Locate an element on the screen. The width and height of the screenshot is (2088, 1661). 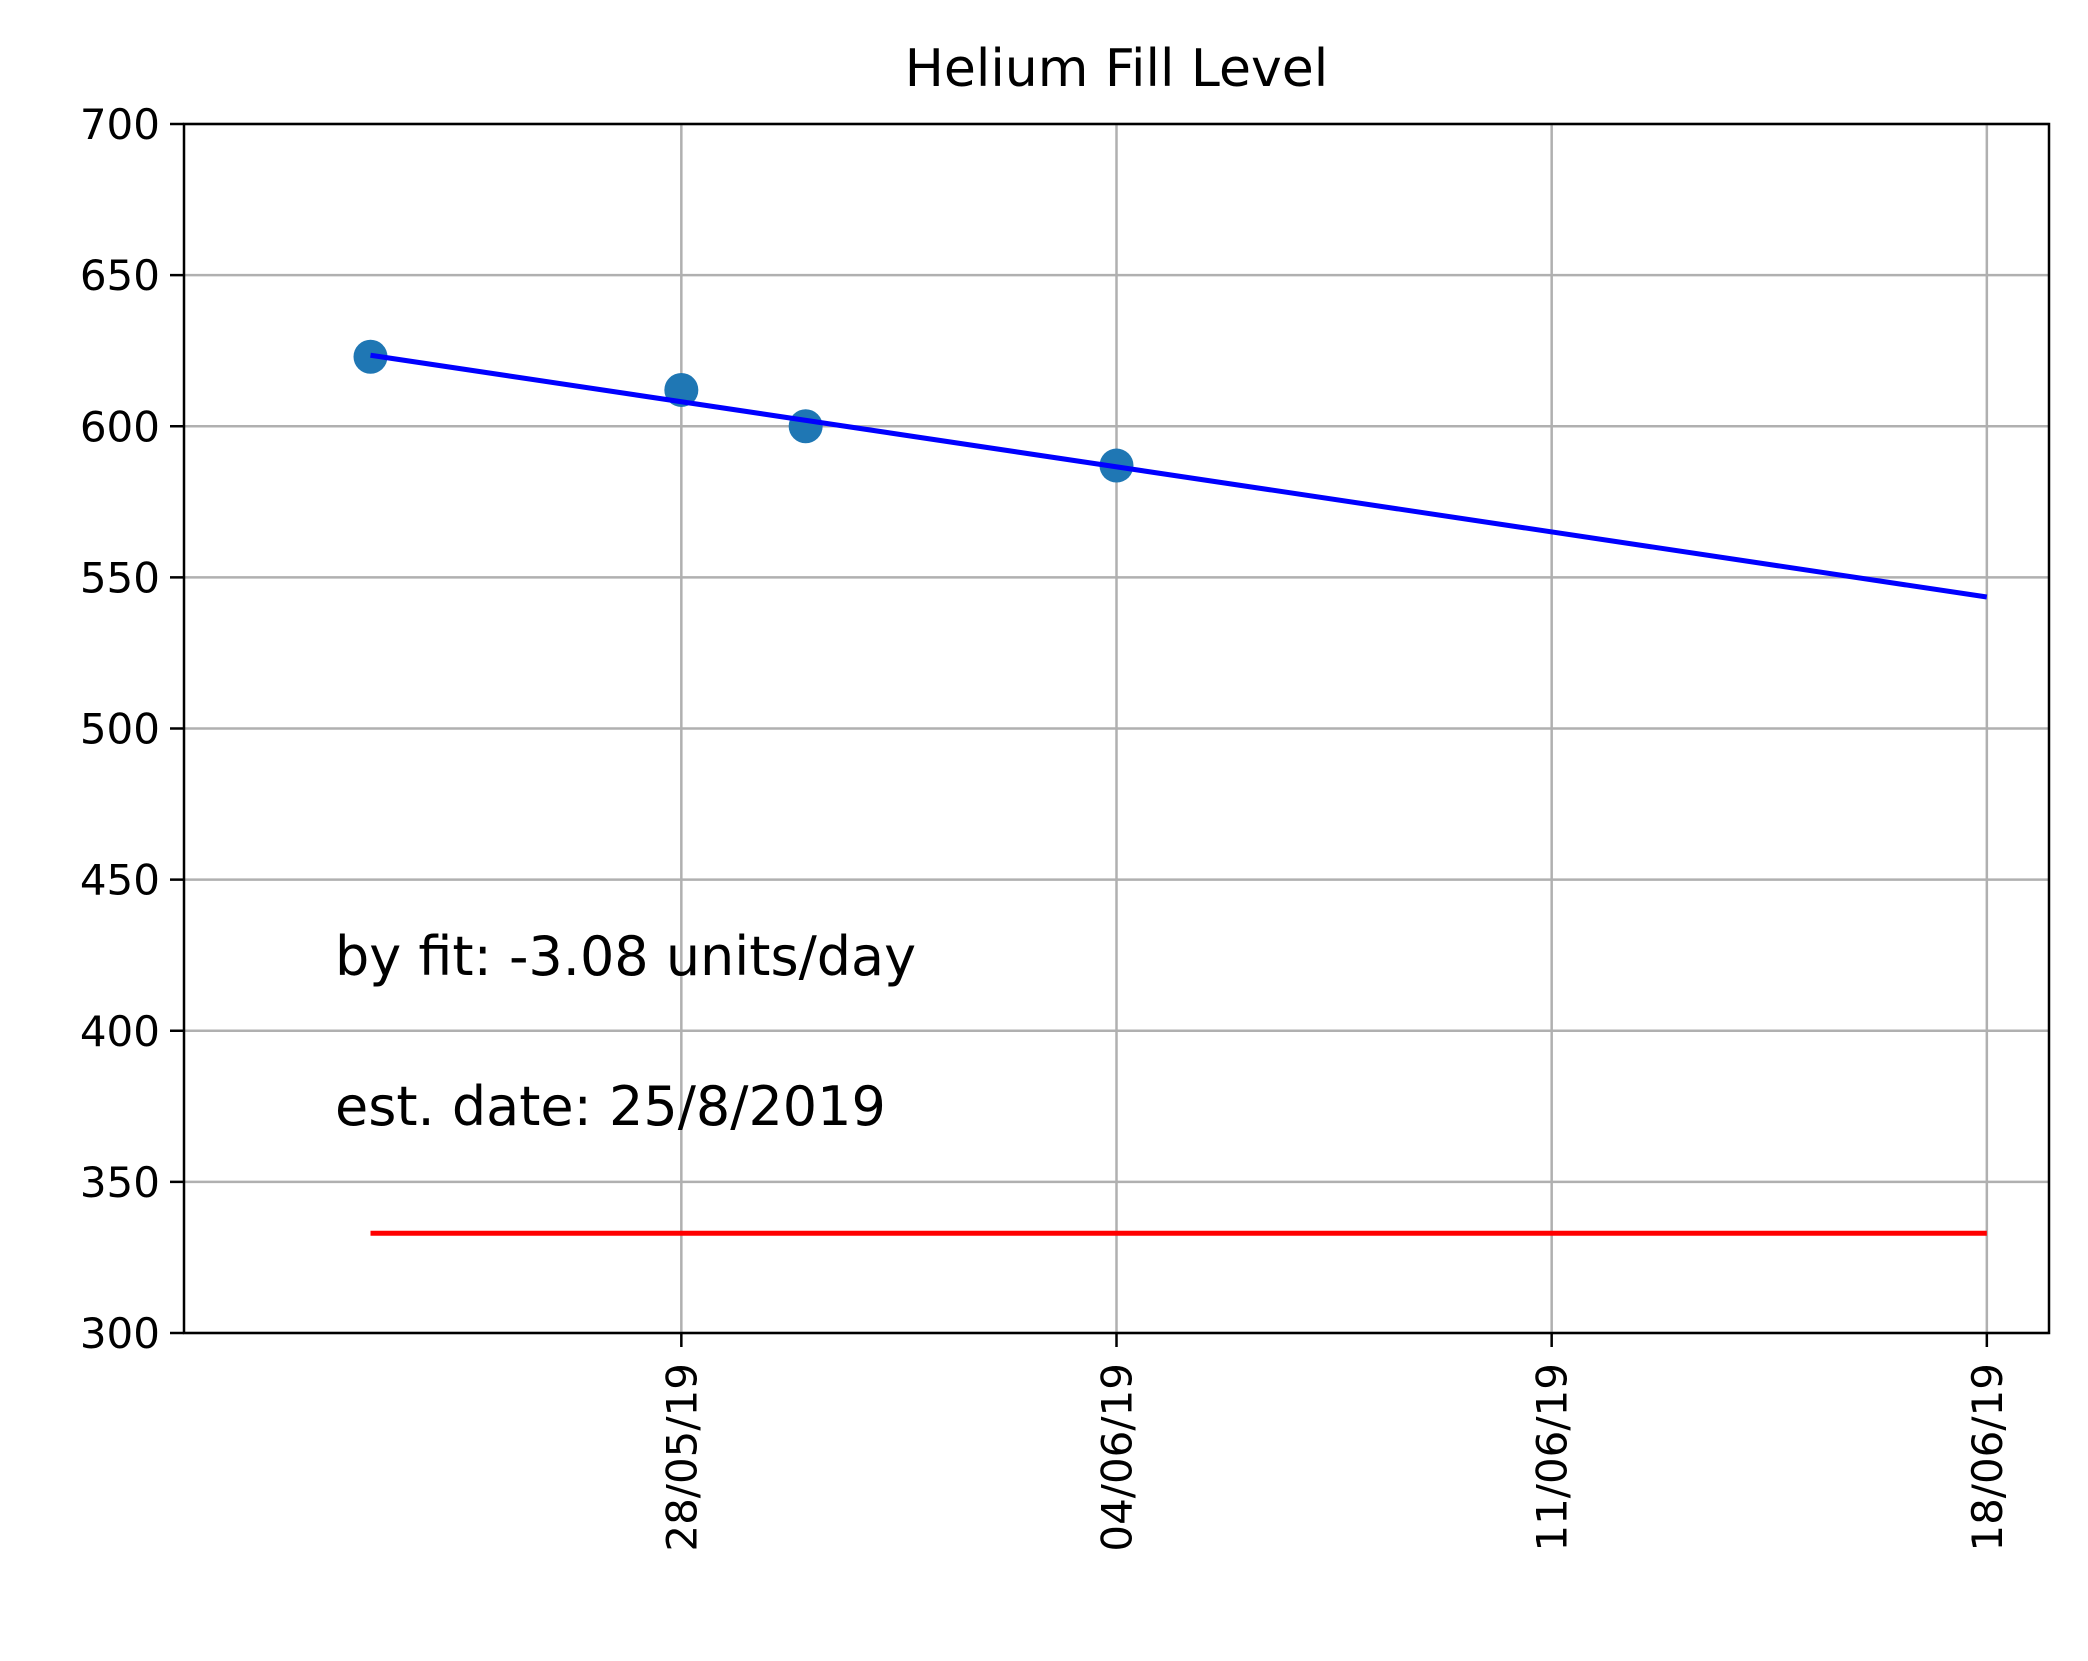
y-tick-label: 650 is located at coordinates (120, 275).